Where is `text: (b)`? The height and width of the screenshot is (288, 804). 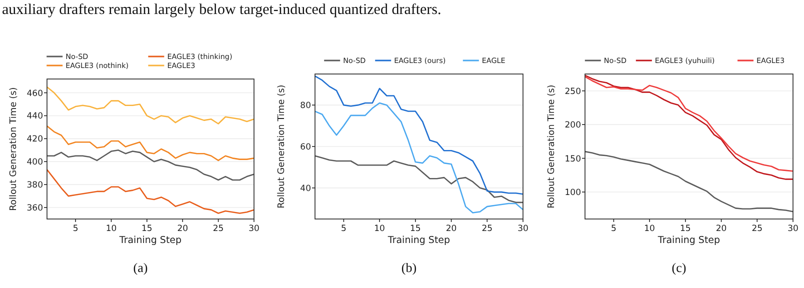 text: (b) is located at coordinates (409, 267).